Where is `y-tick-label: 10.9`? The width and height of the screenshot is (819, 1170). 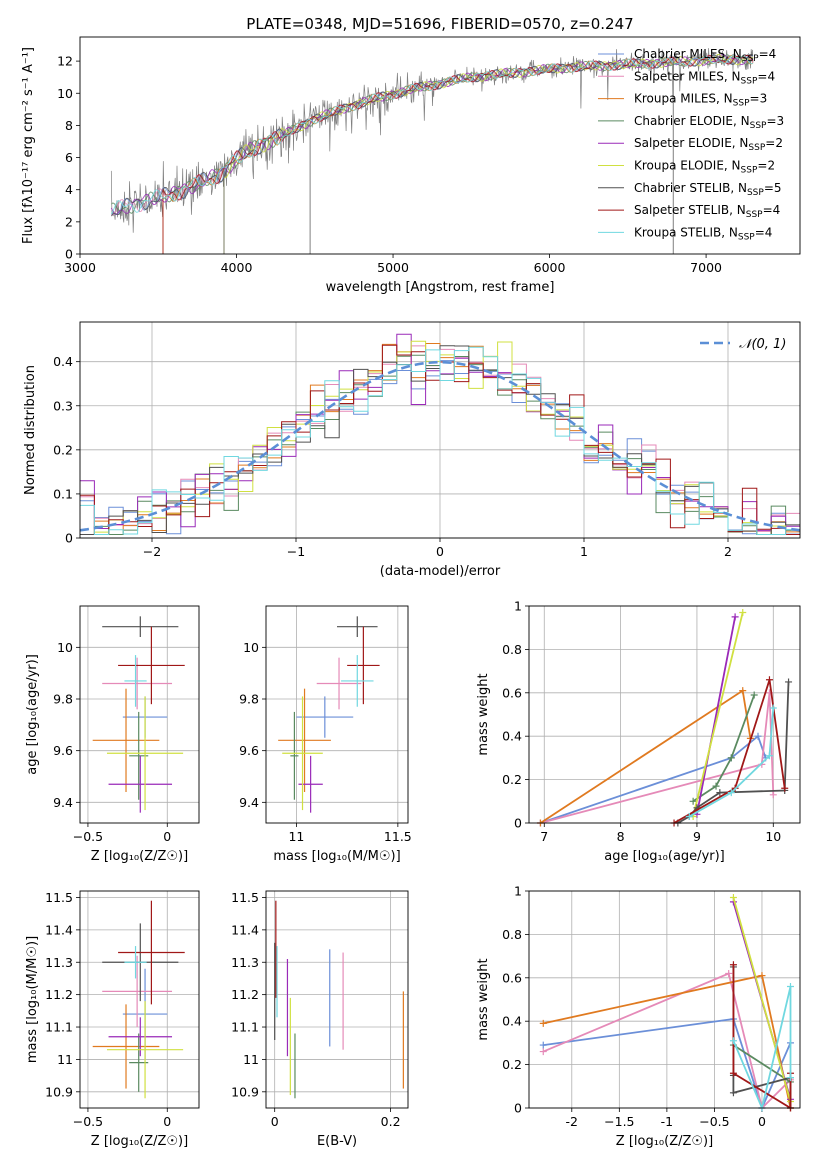 y-tick-label: 10.9 is located at coordinates (245, 1091).